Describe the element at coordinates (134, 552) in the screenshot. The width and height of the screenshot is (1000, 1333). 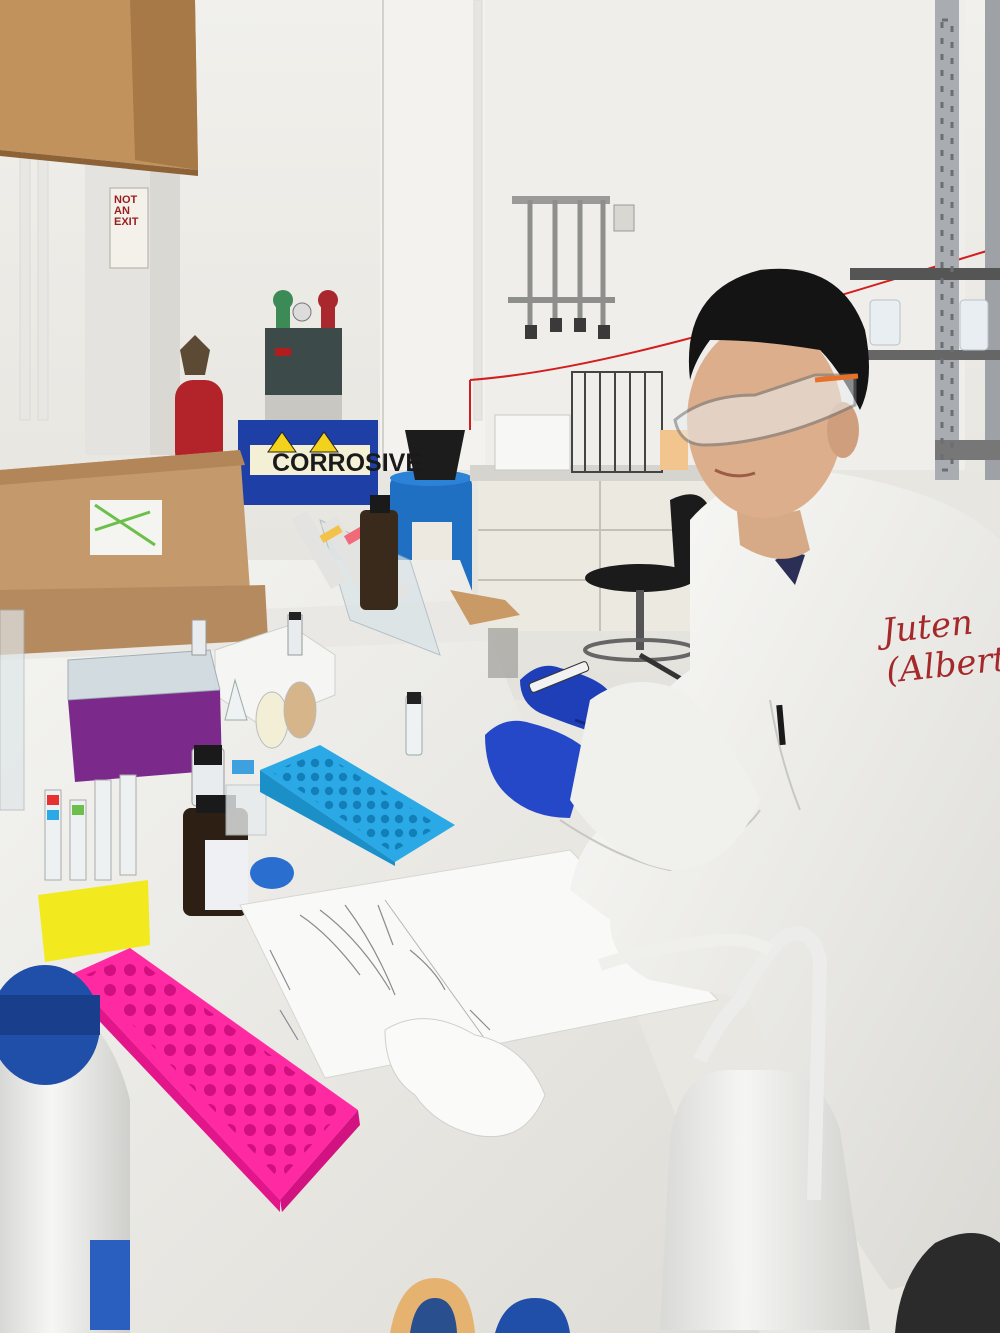
I see `cardboard-box` at that location.